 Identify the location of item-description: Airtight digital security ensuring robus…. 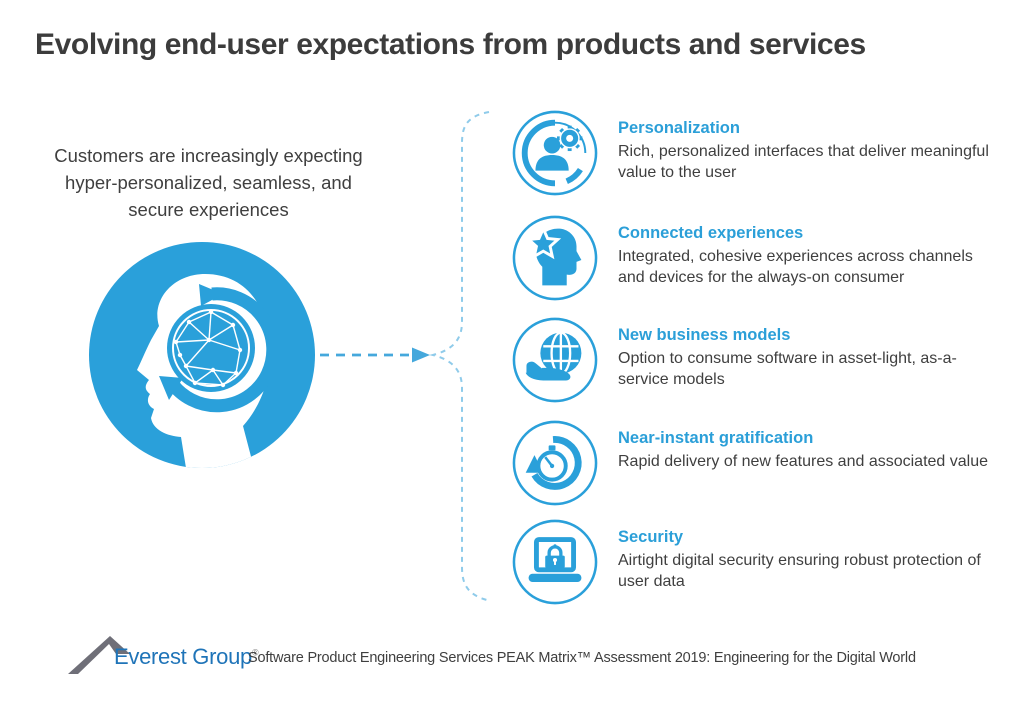
(799, 571).